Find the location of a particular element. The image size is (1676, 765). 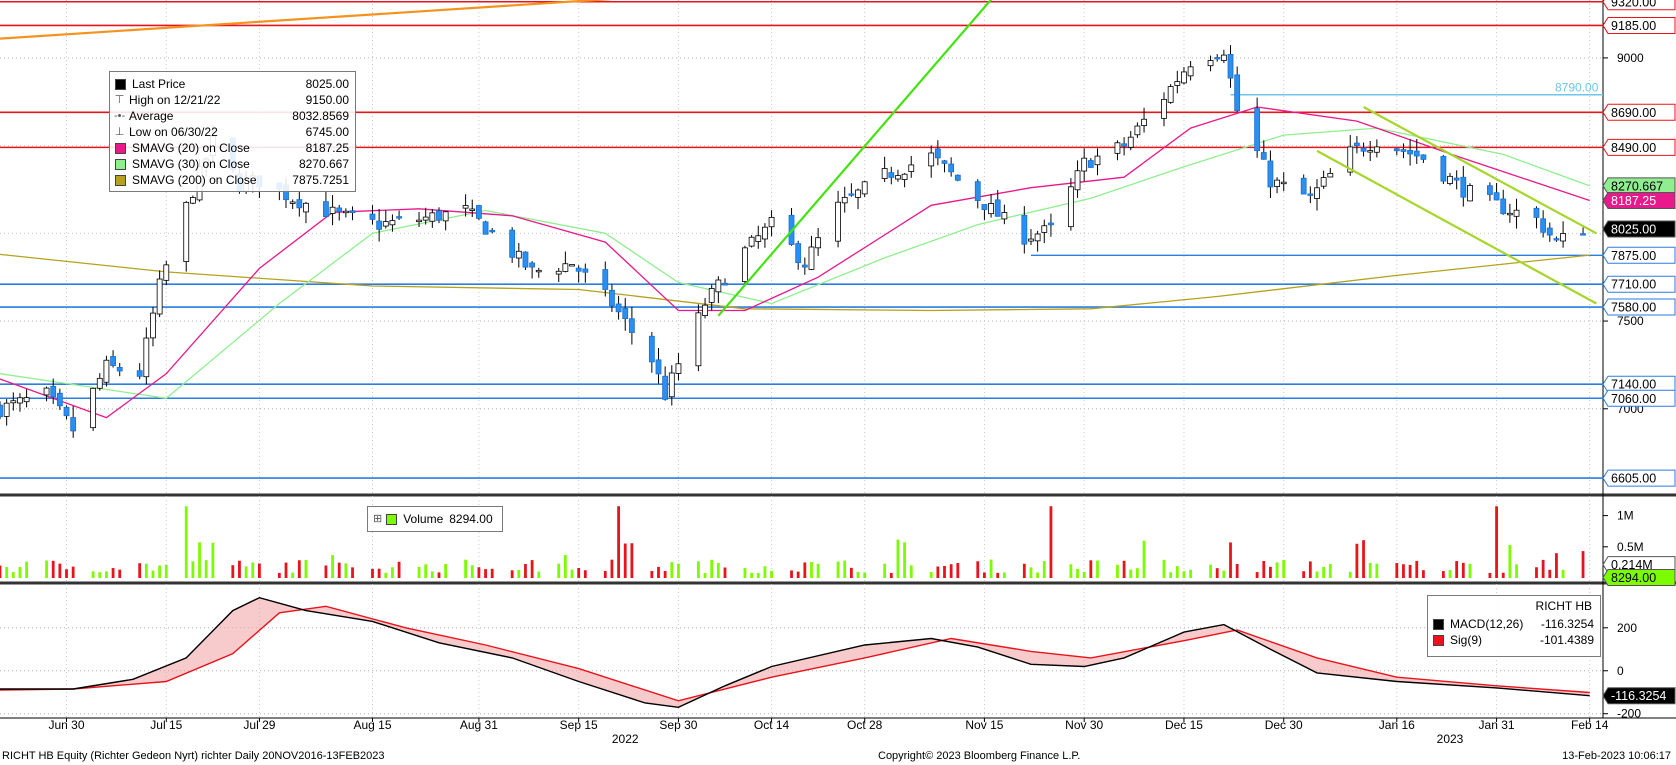

level-value-tag: 6605.00 is located at coordinates (1639, 478).